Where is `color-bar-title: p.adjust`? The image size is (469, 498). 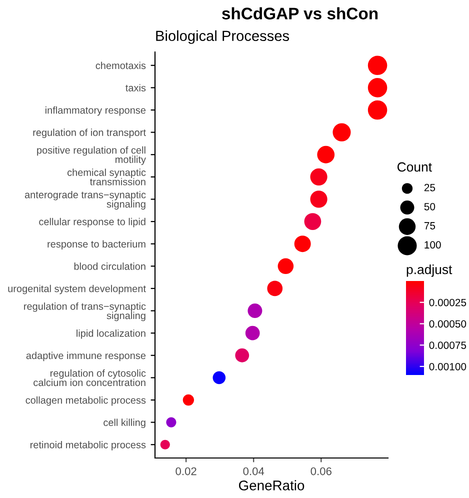 color-bar-title: p.adjust is located at coordinates (429, 270).